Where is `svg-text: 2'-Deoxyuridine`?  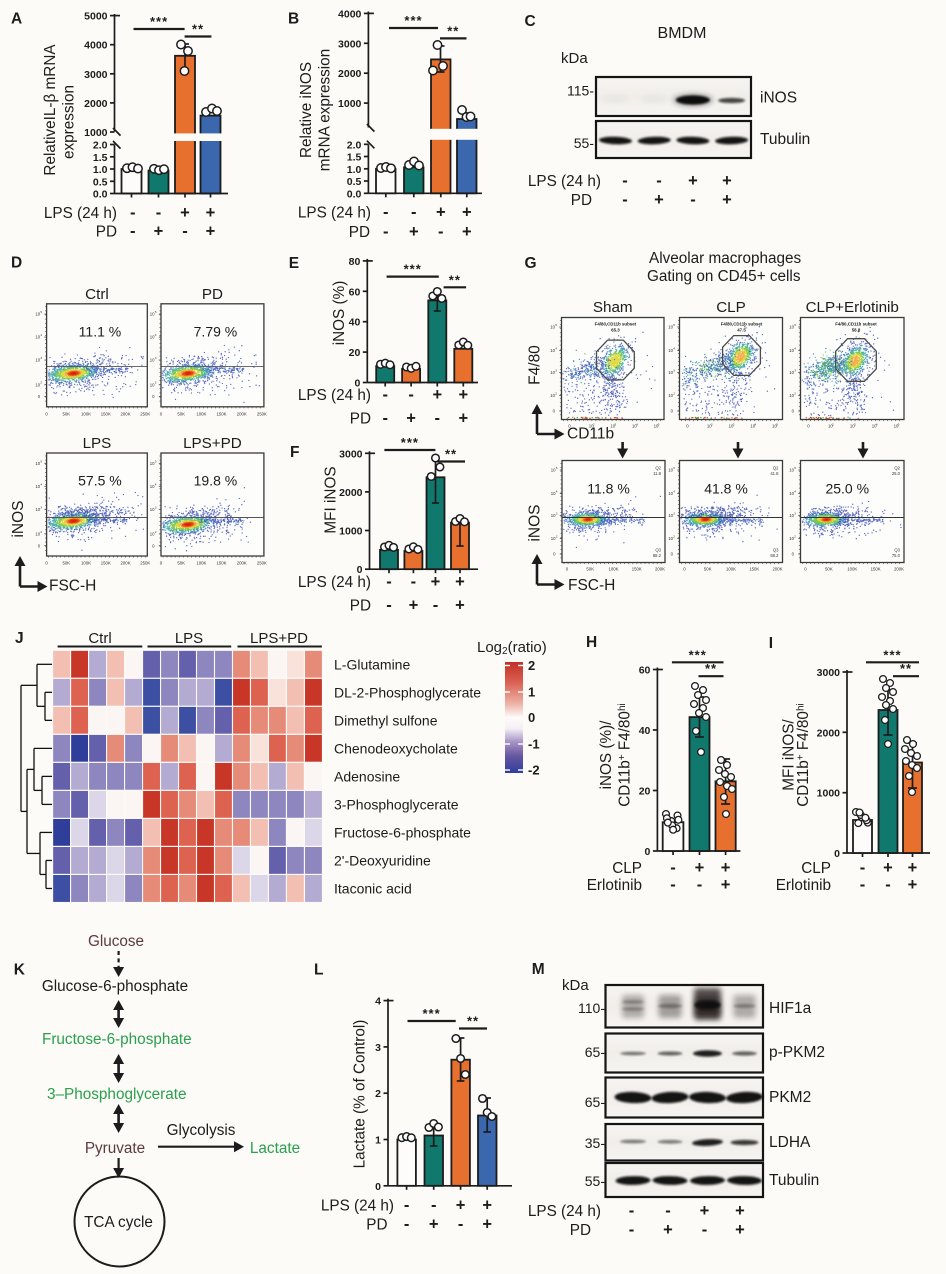 svg-text: 2'-Deoxyuridine is located at coordinates (382, 860).